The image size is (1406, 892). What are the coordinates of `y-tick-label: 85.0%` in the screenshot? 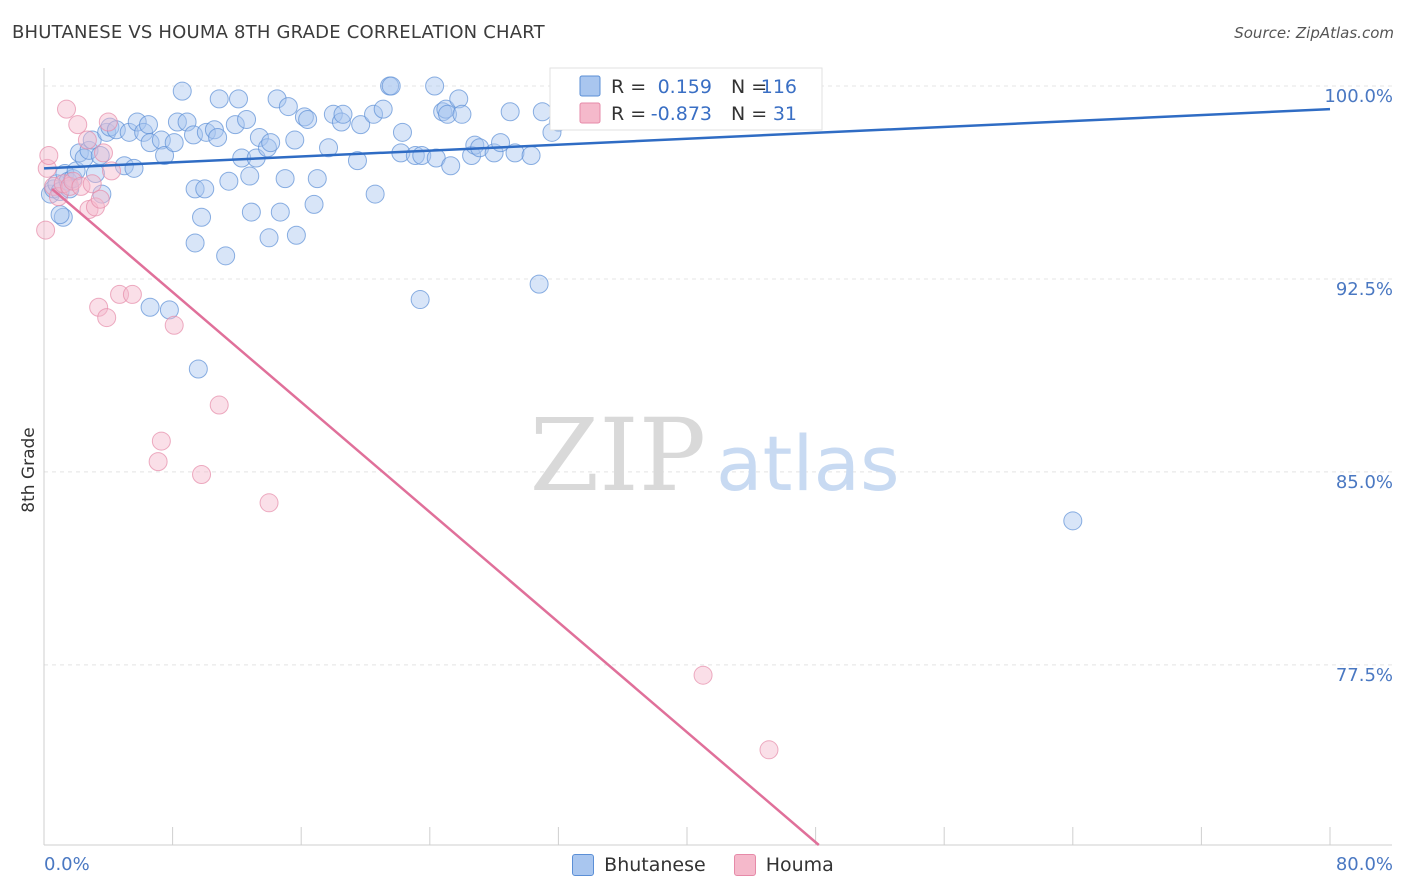 It's located at (1364, 482).